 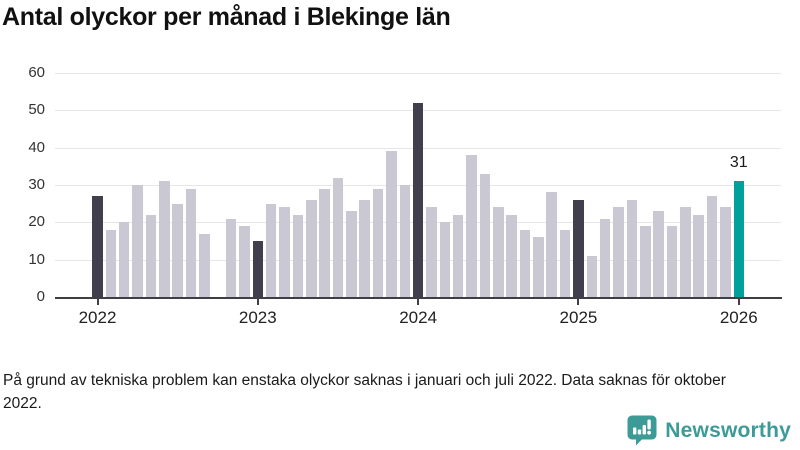 What do you see at coordinates (418, 302) in the screenshot?
I see `x-axis-tick-2024` at bounding box center [418, 302].